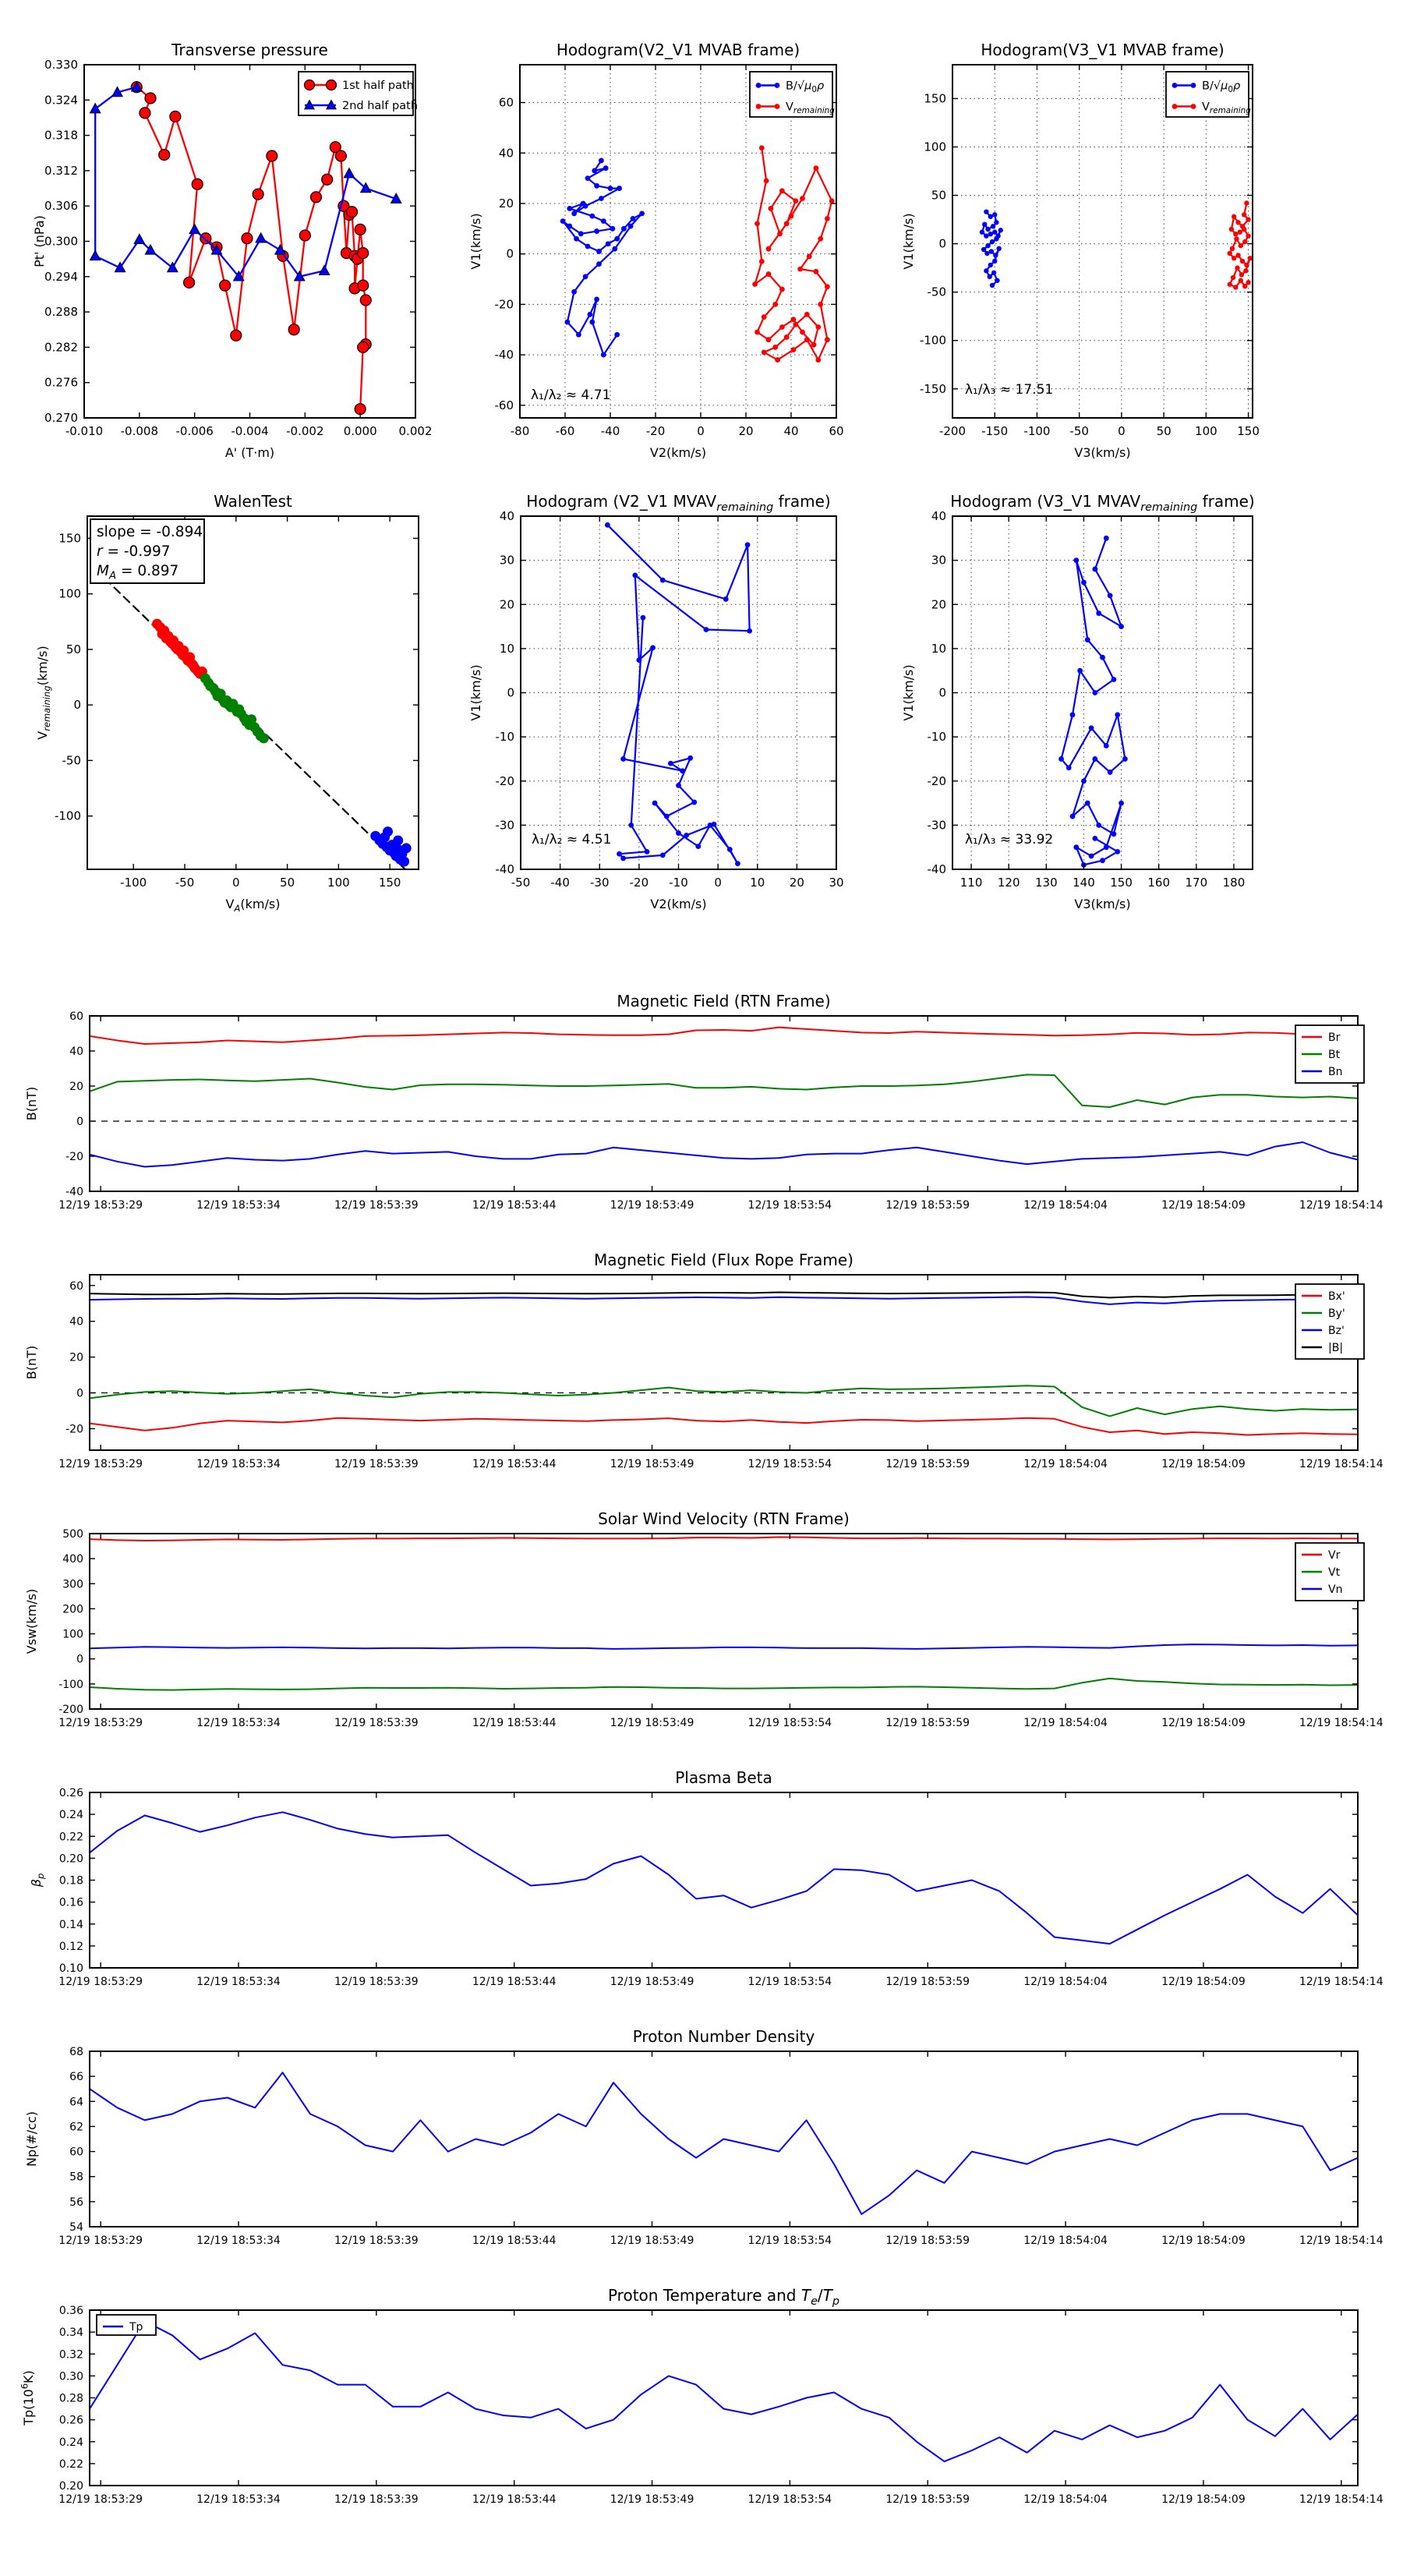  What do you see at coordinates (235, 708) in the screenshot?
I see `series-cluster-middle` at bounding box center [235, 708].